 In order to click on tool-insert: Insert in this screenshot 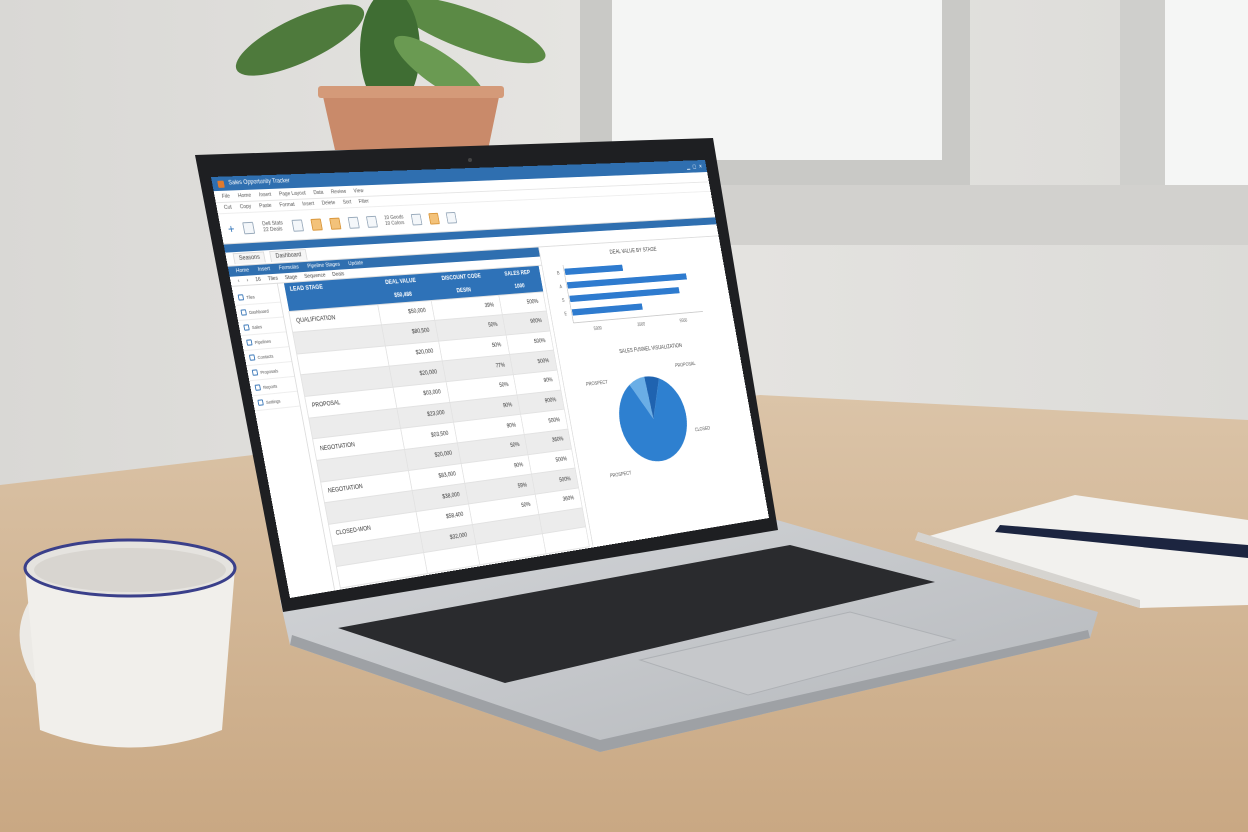, I will do `click(308, 204)`.